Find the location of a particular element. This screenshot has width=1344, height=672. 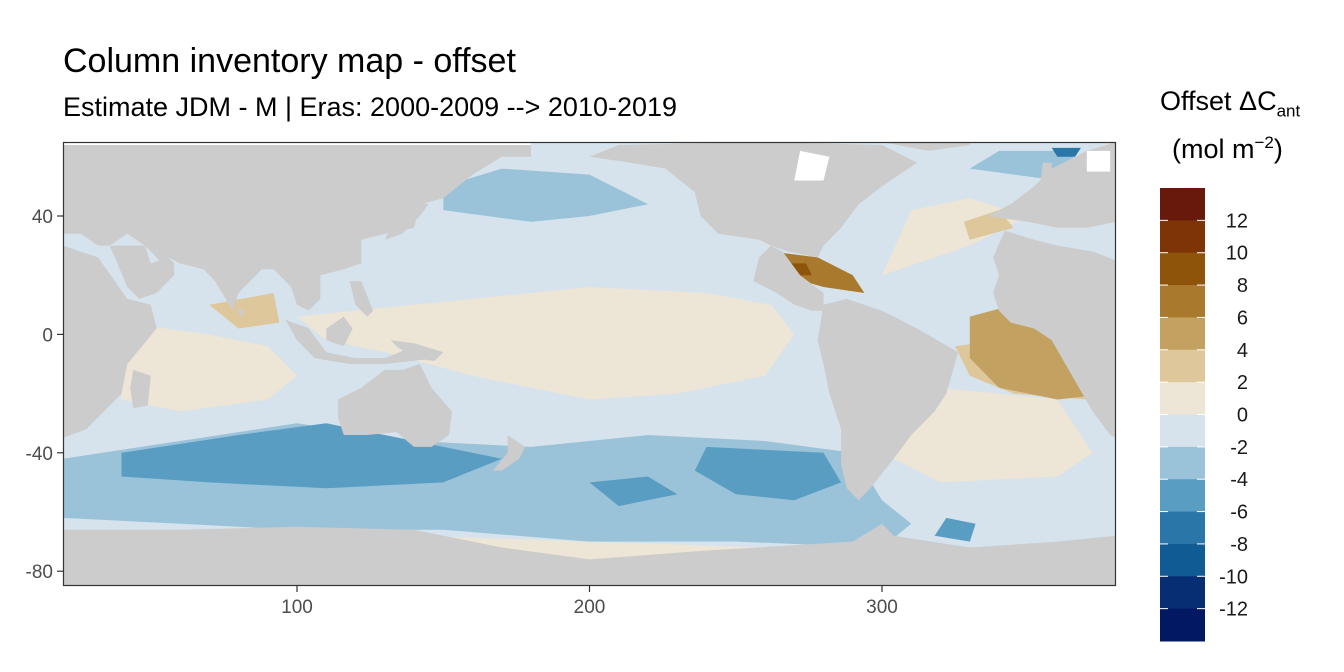

missing-hudson-bay is located at coordinates (812, 165).